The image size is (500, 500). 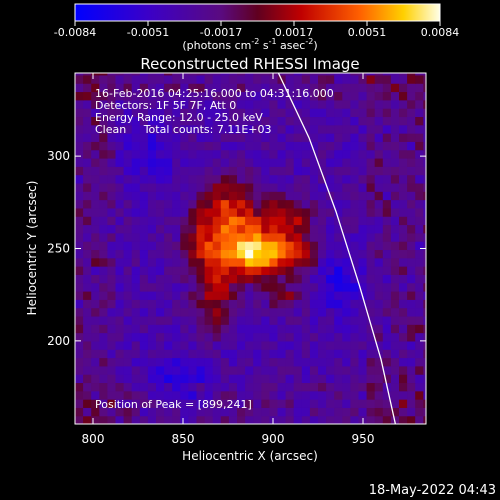 I want to click on colorbar-tick-label: 0.0017, so click(x=294, y=32).